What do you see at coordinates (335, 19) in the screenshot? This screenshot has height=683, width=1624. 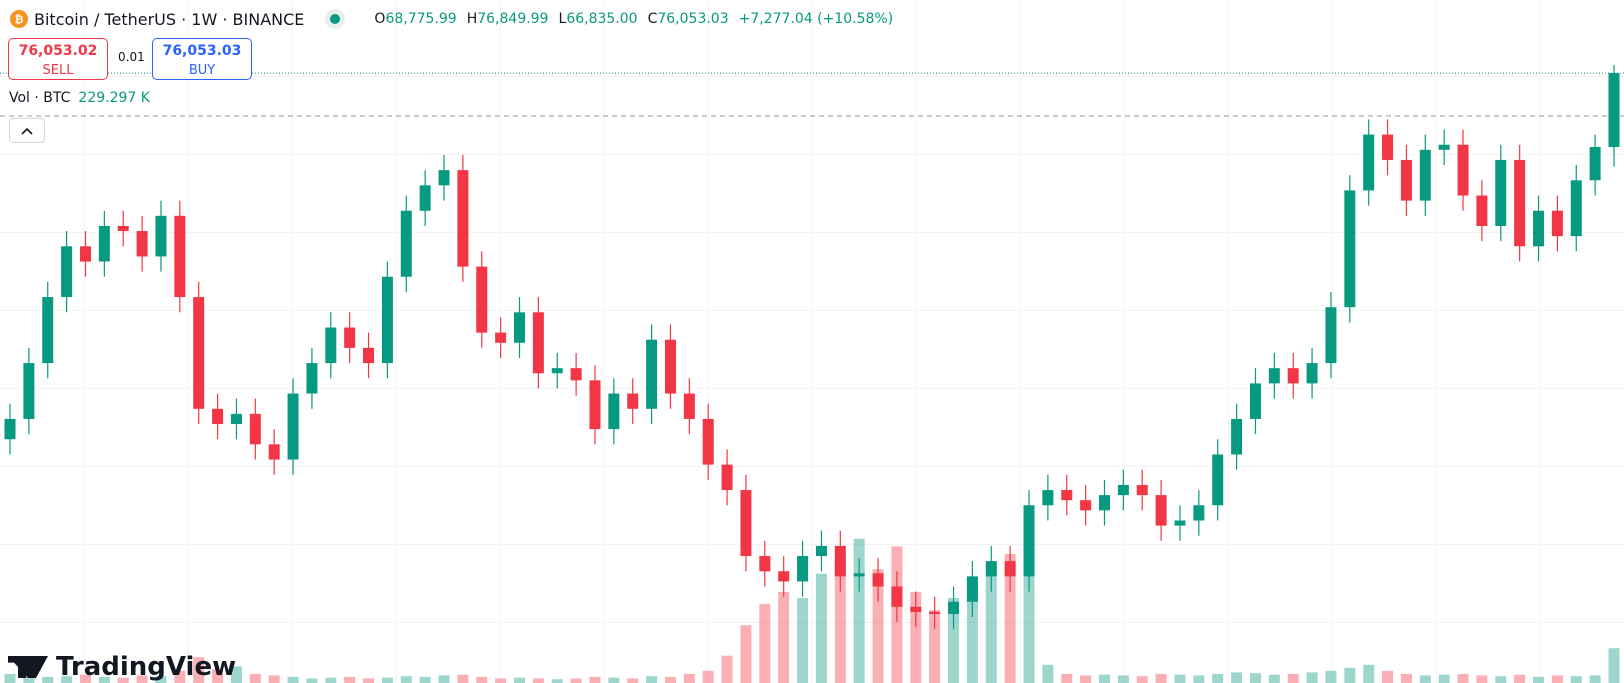 I see `market-status` at bounding box center [335, 19].